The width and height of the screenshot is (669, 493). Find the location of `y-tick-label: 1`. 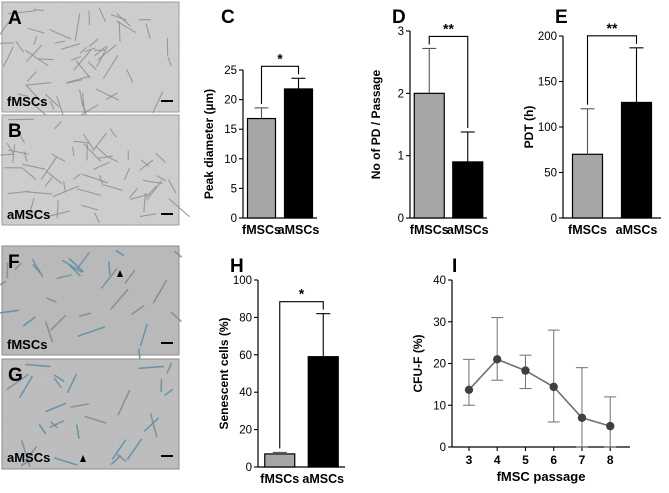

y-tick-label: 1 is located at coordinates (401, 157).